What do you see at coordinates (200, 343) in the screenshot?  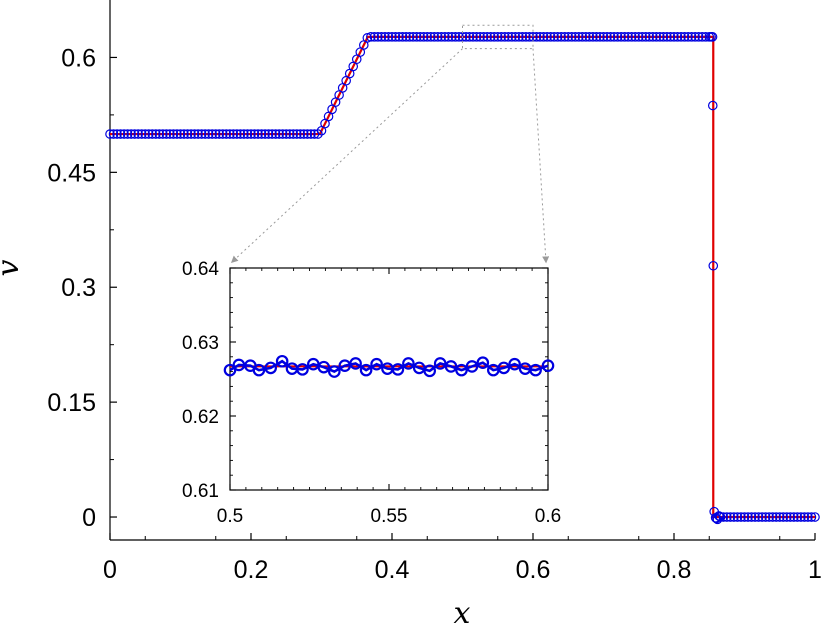 I see `inset-y-tick-label: 0.63` at bounding box center [200, 343].